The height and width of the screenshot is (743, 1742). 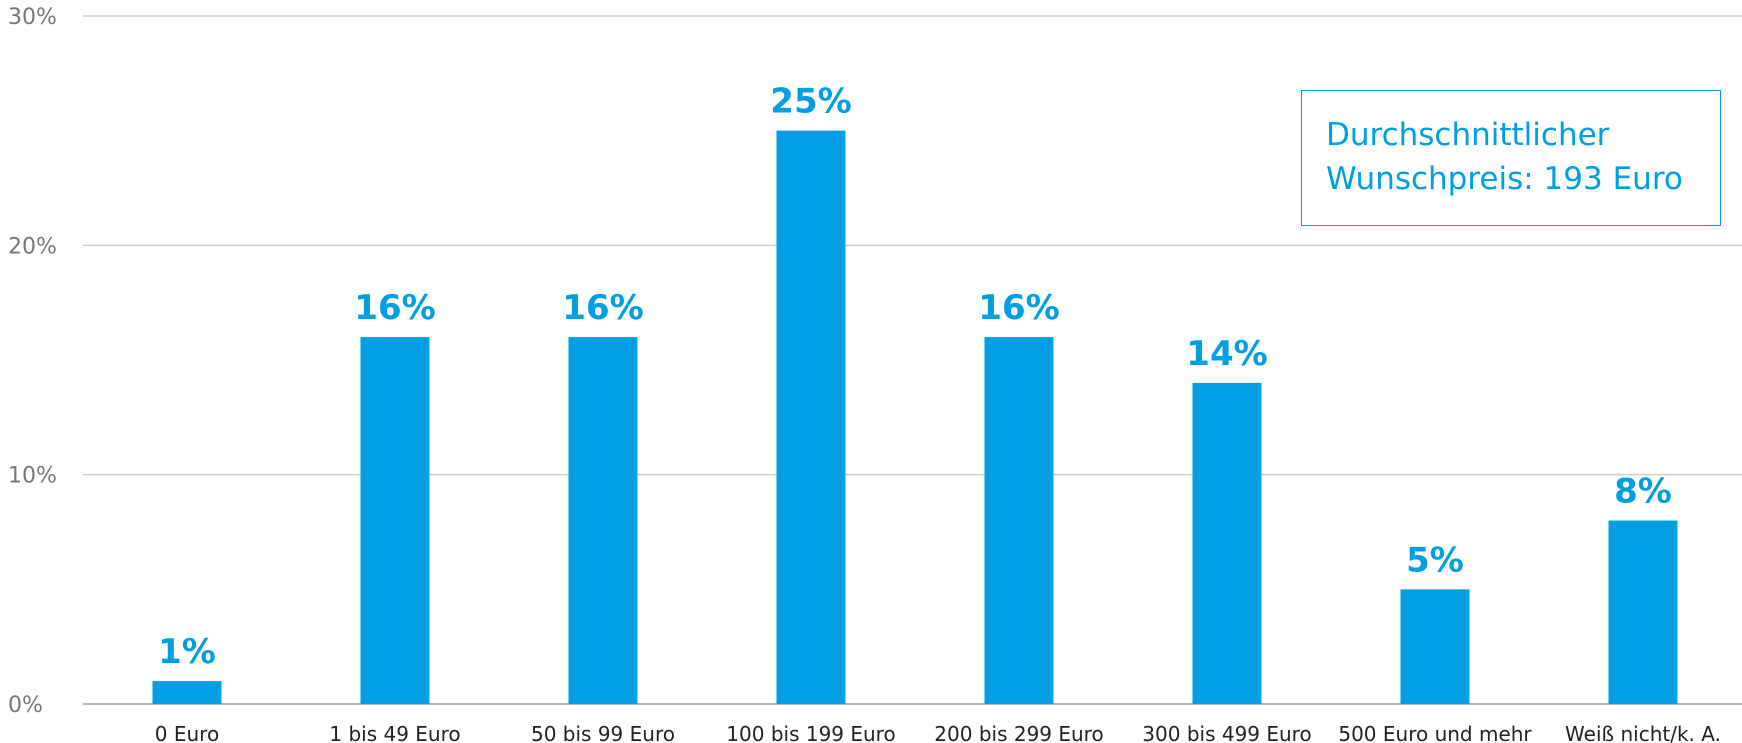 I want to click on annotation-line-2: Wunschpreis: 193 Euro, so click(x=1504, y=179).